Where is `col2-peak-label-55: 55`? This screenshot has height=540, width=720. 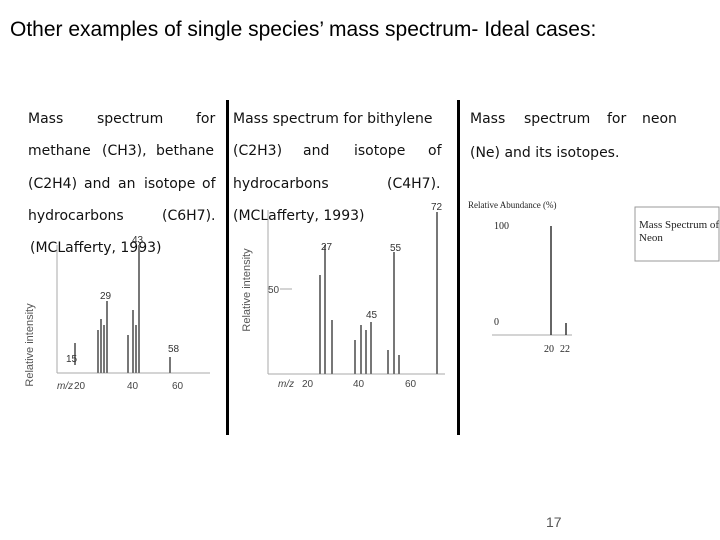
col2-peak-label-55: 55 is located at coordinates (396, 248).